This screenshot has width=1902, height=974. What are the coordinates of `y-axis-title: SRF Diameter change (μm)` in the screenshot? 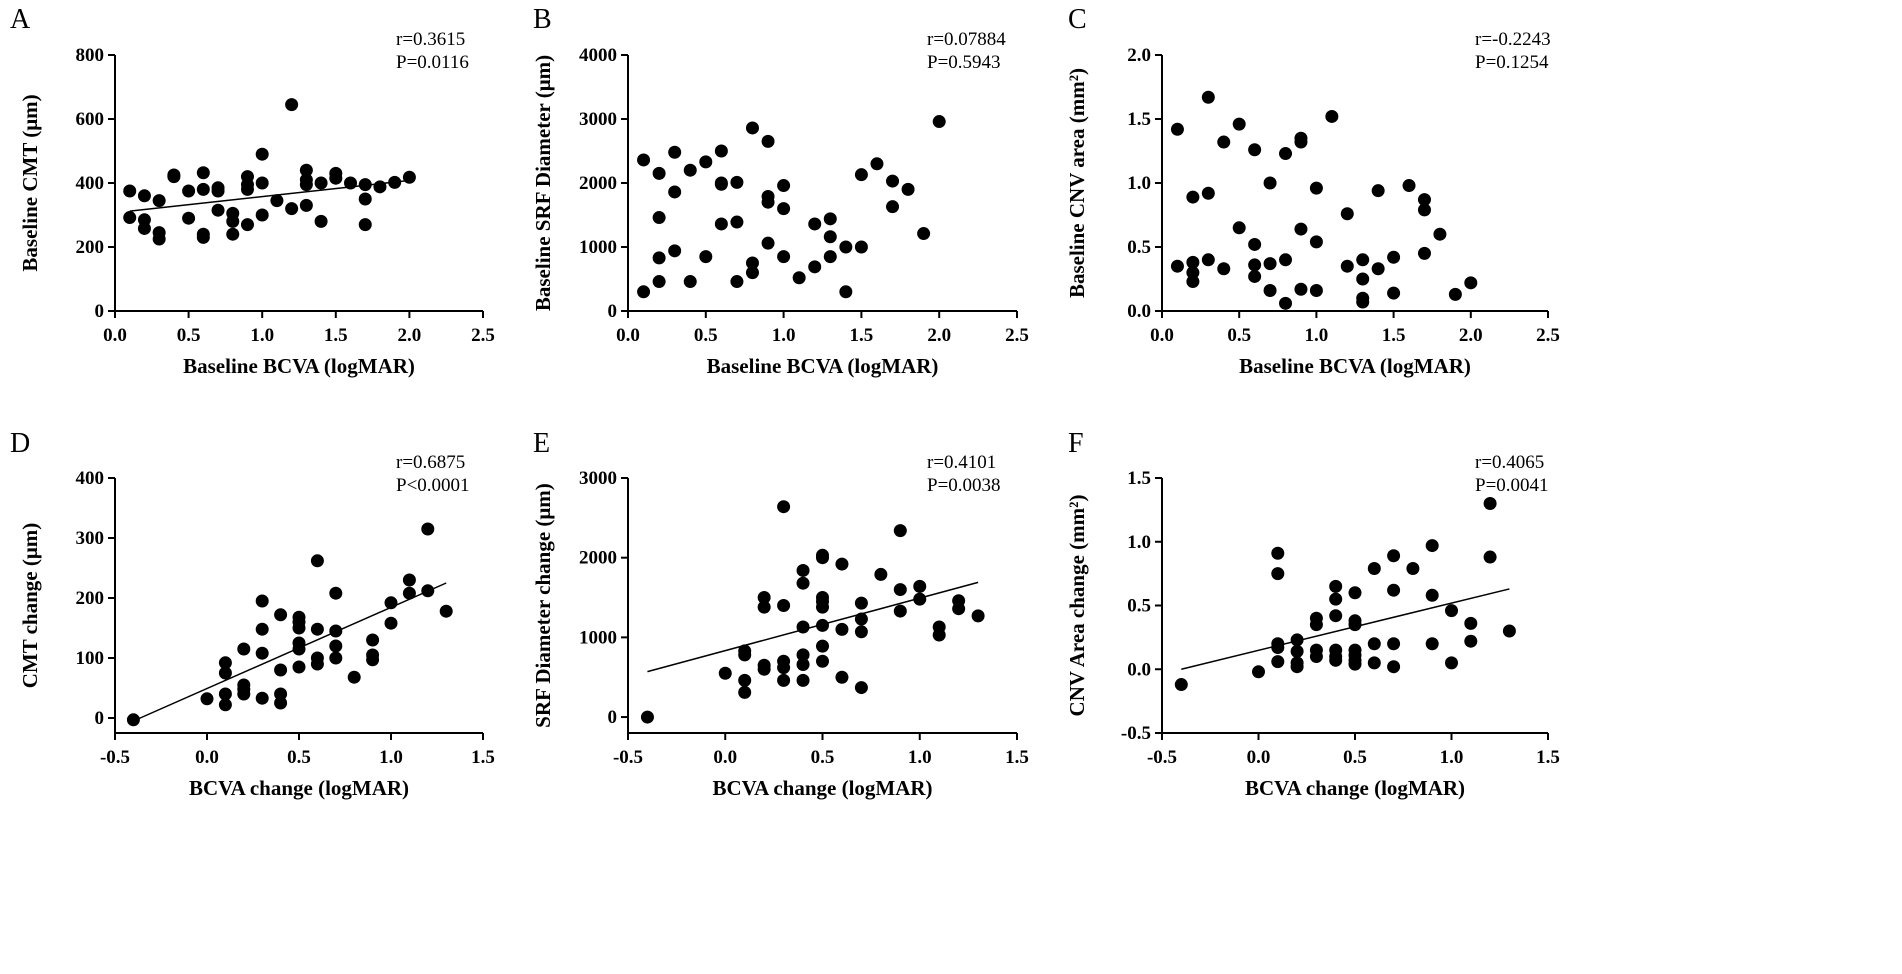 It's located at (543, 605).